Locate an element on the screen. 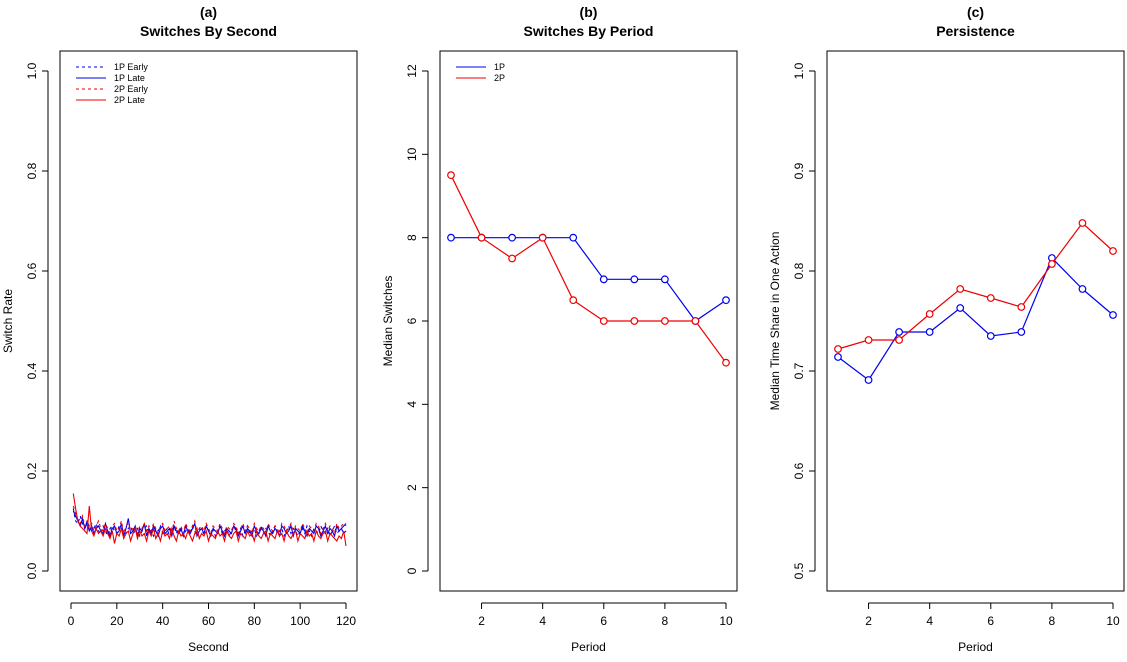 The image size is (1127, 662). y-tick-label: 4 is located at coordinates (412, 404).